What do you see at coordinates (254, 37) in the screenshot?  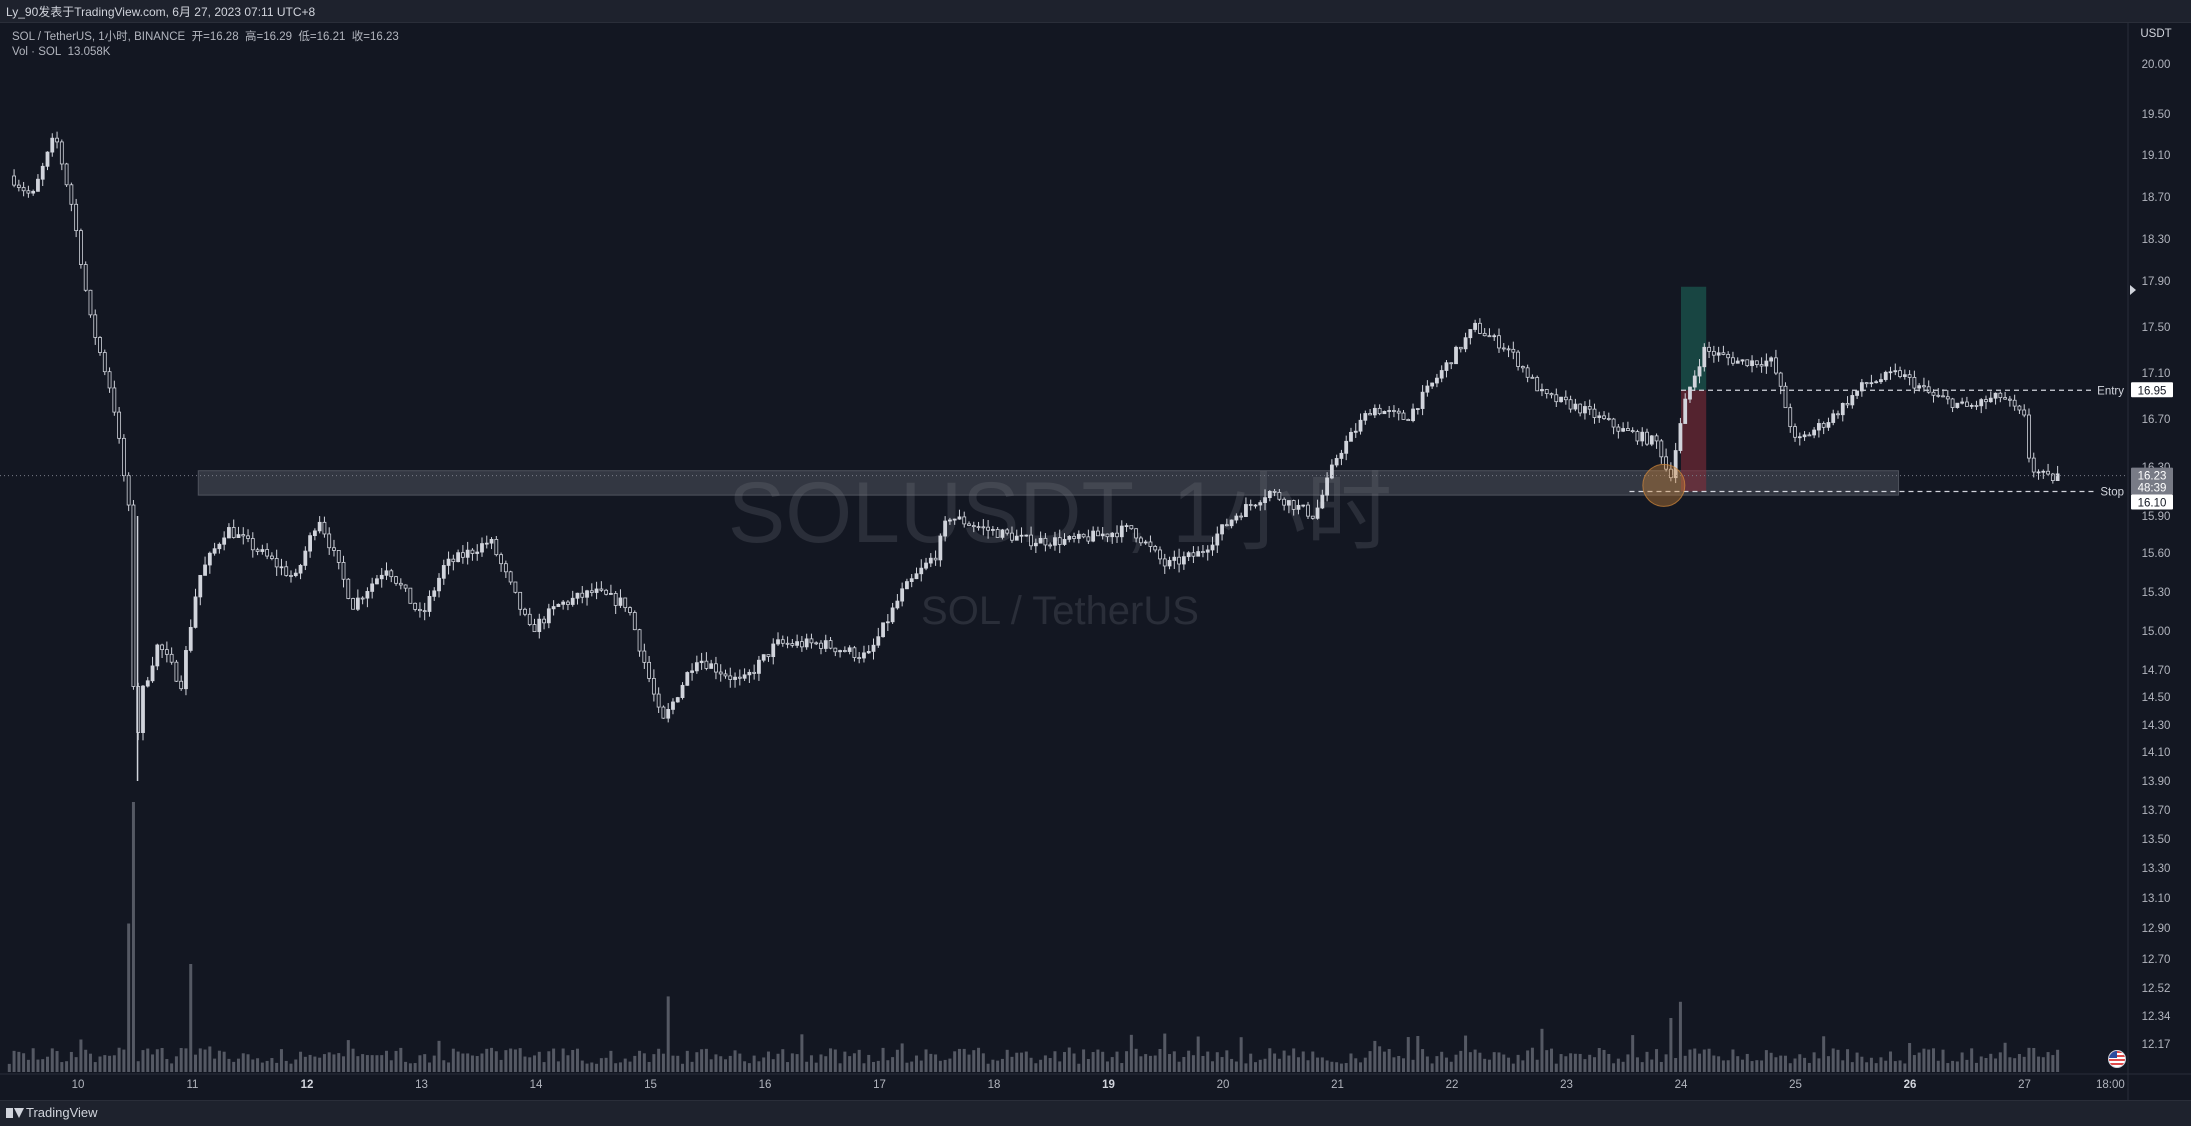 I see `legend-high-label: 高=` at bounding box center [254, 37].